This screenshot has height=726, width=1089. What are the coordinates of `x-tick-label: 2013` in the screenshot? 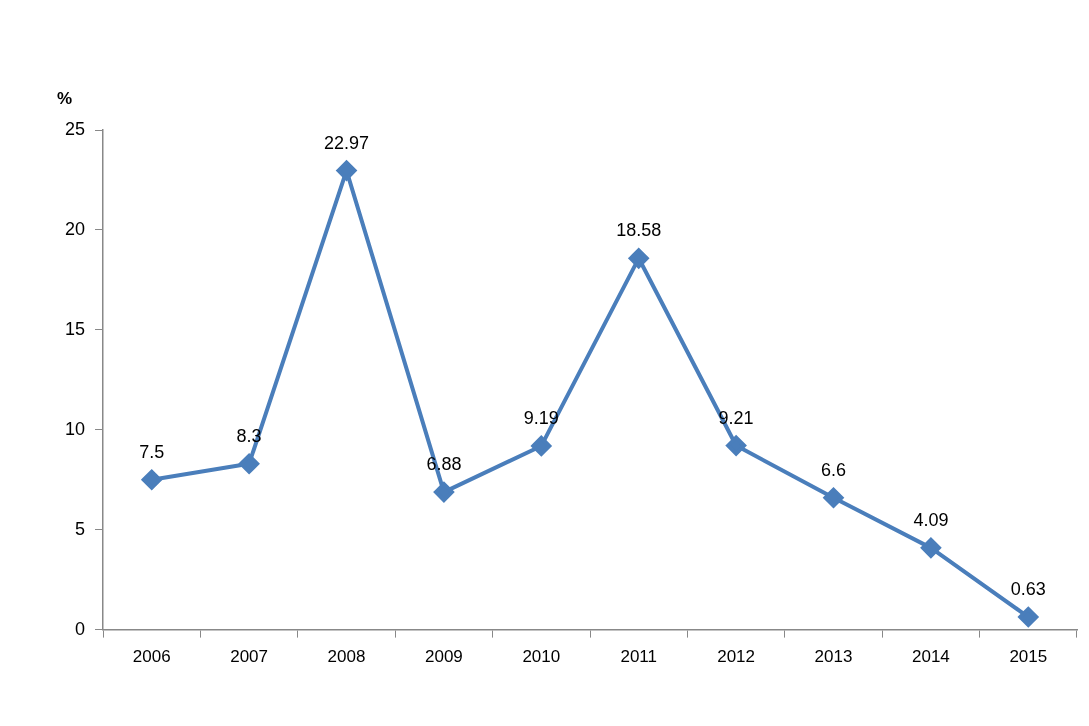 It's located at (833, 657).